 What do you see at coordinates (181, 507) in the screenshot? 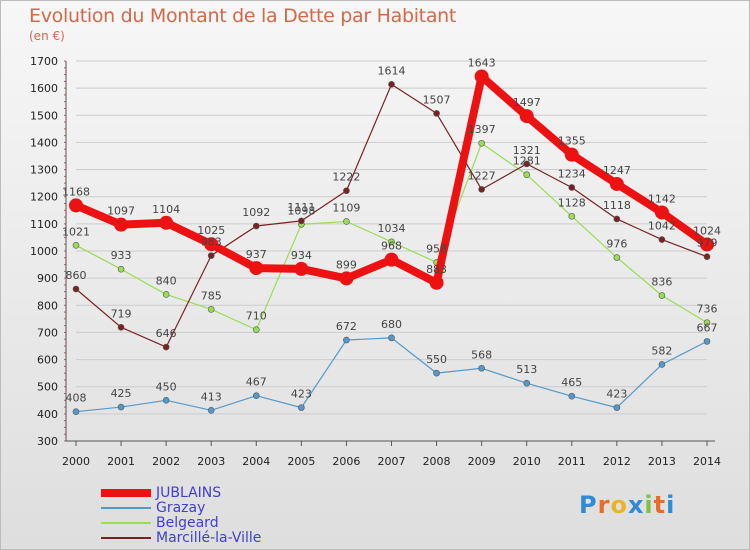
I see `legend-label: Grazay` at bounding box center [181, 507].